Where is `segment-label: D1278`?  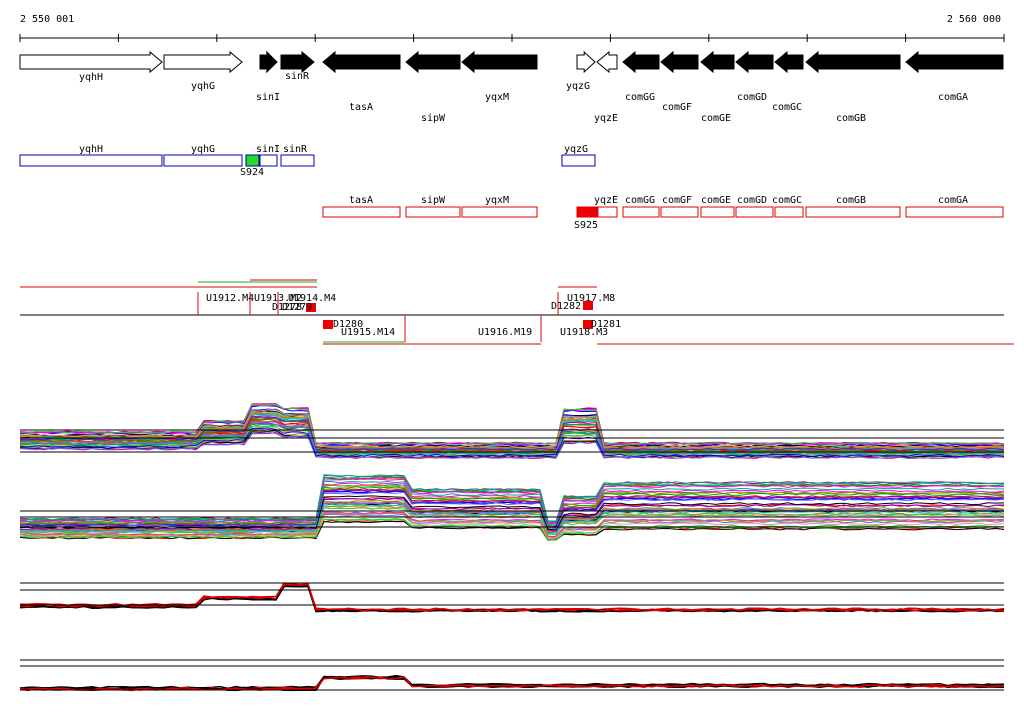 segment-label: D1278 is located at coordinates (287, 307).